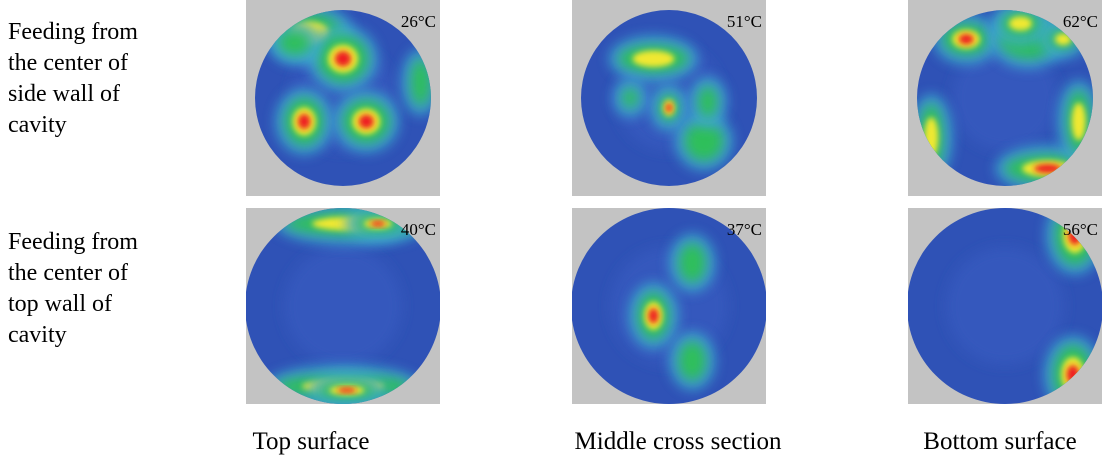 The height and width of the screenshot is (471, 1102). What do you see at coordinates (999, 441) in the screenshot?
I see `column-label: Bottom surface` at bounding box center [999, 441].